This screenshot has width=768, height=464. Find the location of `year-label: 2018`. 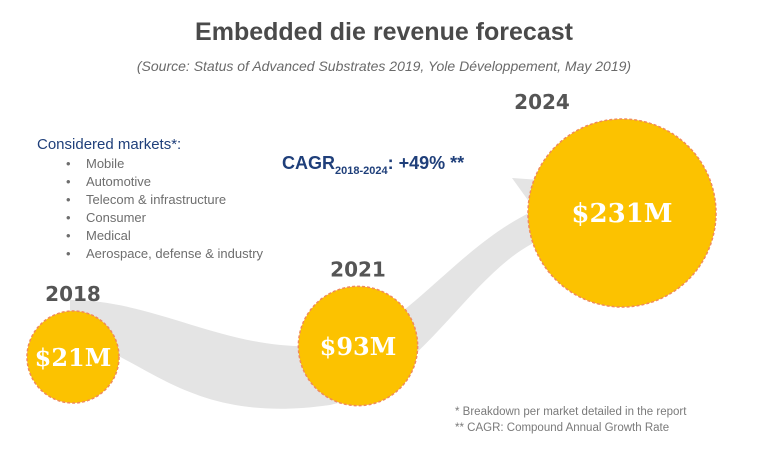

year-label: 2018 is located at coordinates (73, 294).